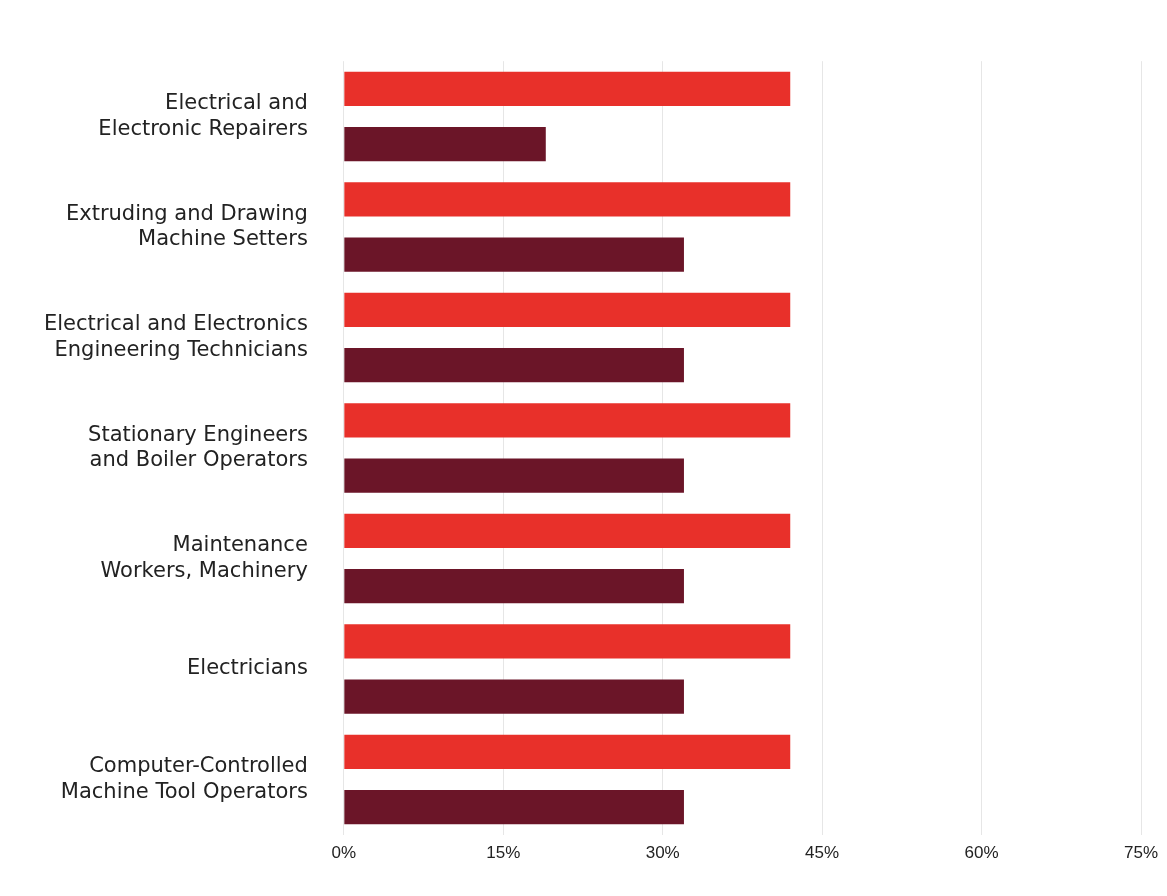 Image resolution: width=1167 pixels, height=896 pixels. I want to click on x-tick-label: 60%, so click(981, 852).